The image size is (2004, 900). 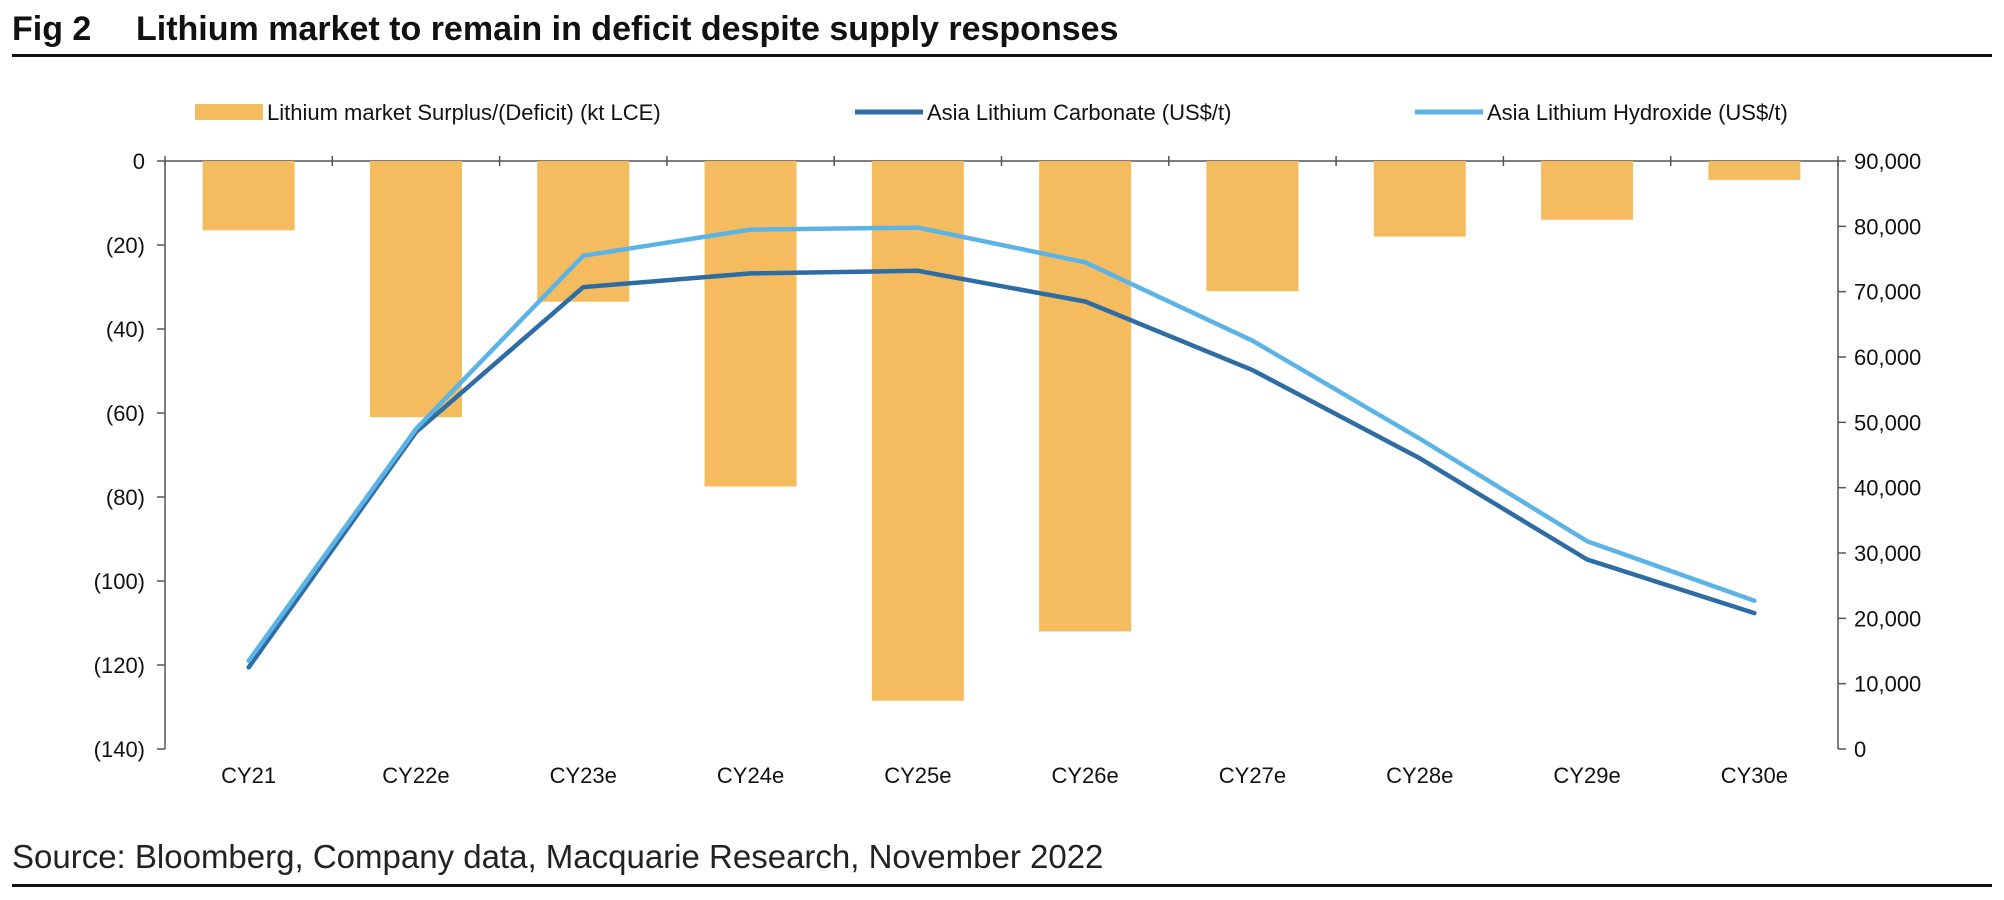 What do you see at coordinates (1419, 199) in the screenshot?
I see `bar-CY28e` at bounding box center [1419, 199].